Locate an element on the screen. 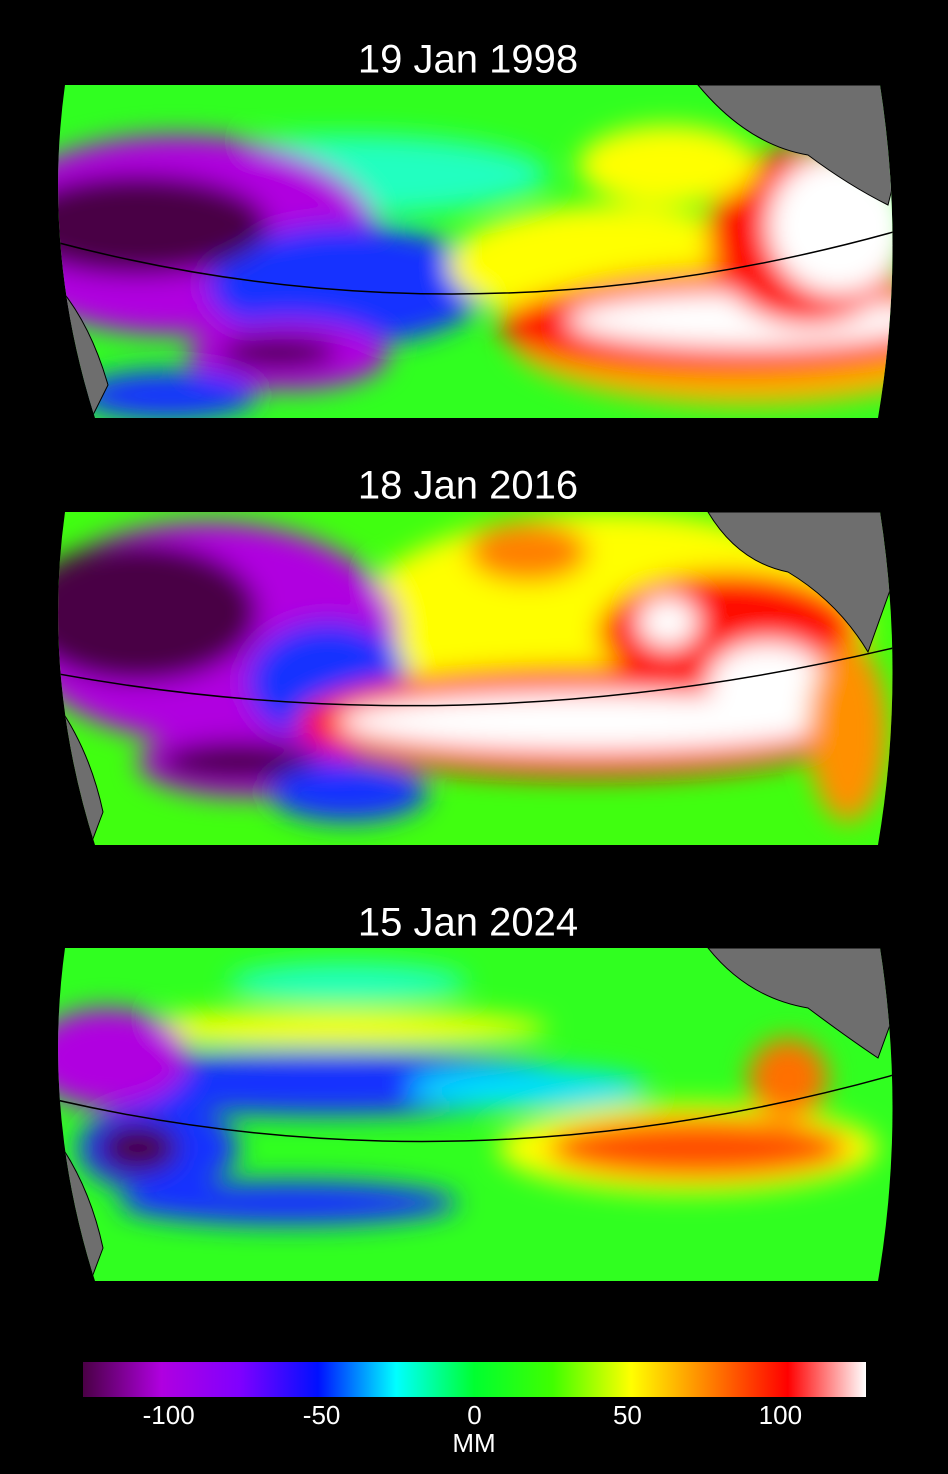 The image size is (948, 1474). tick-label: -100 is located at coordinates (169, 1415).